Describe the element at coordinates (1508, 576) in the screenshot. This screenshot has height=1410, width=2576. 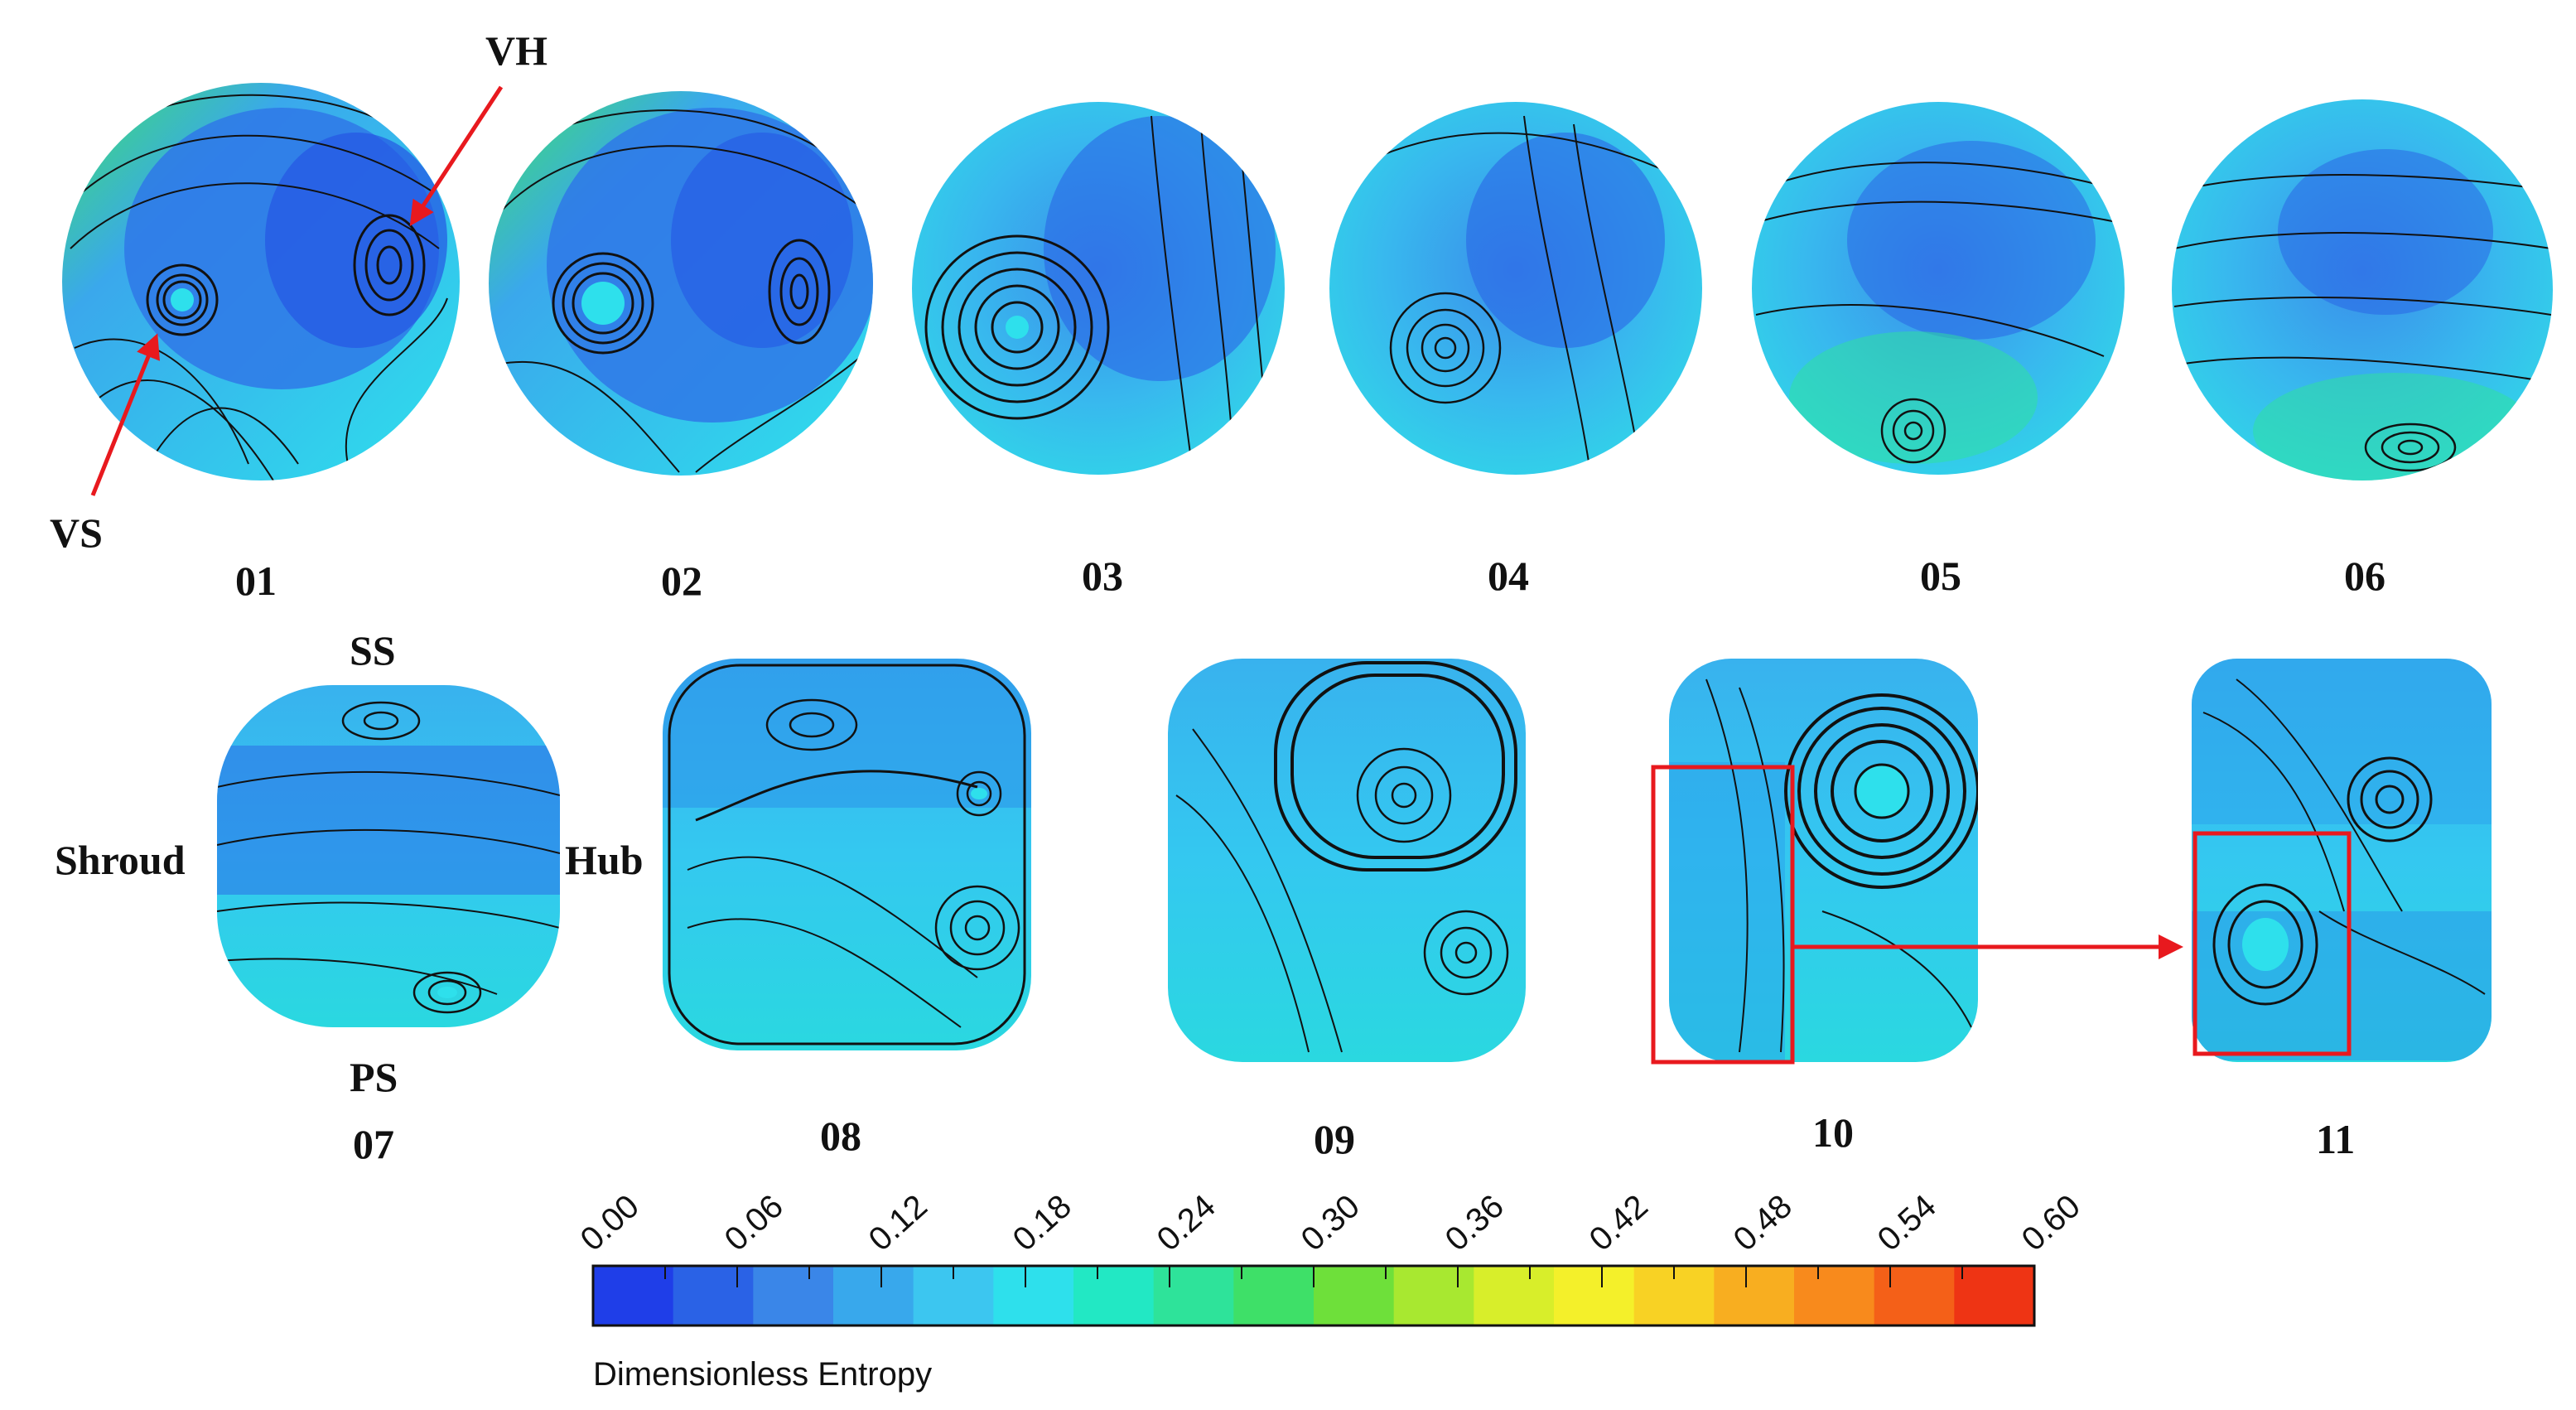
I see `section-label-04: 04` at that location.